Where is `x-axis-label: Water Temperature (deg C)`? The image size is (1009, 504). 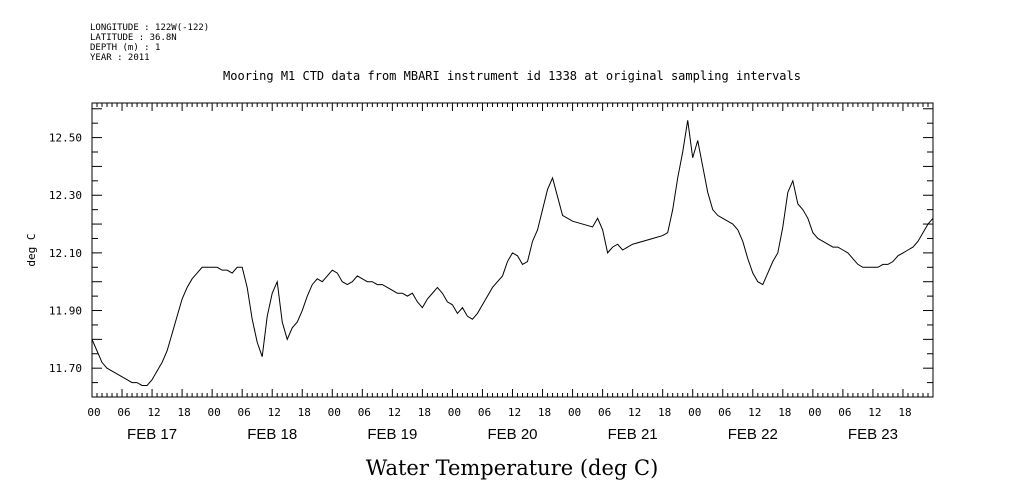
x-axis-label: Water Temperature (deg C) is located at coordinates (512, 468).